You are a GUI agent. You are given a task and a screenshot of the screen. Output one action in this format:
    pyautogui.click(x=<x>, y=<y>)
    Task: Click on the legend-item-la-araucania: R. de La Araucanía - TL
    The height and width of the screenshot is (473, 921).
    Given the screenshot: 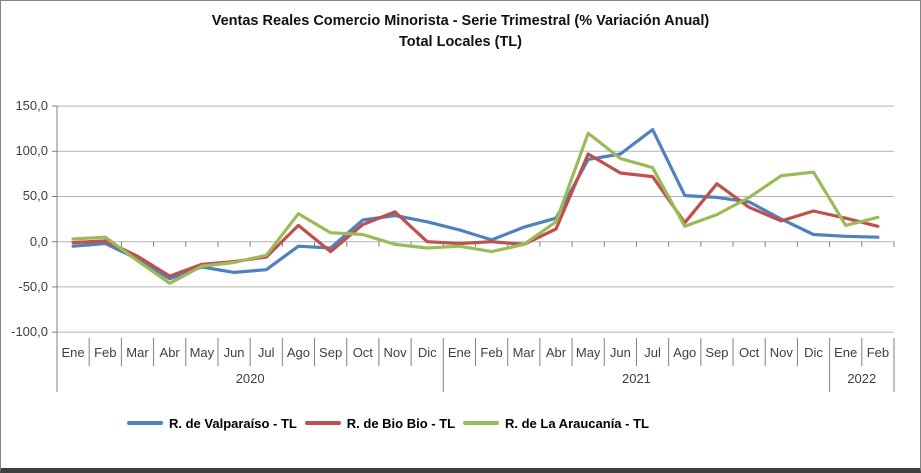 What is the action you would take?
    pyautogui.click(x=555, y=423)
    